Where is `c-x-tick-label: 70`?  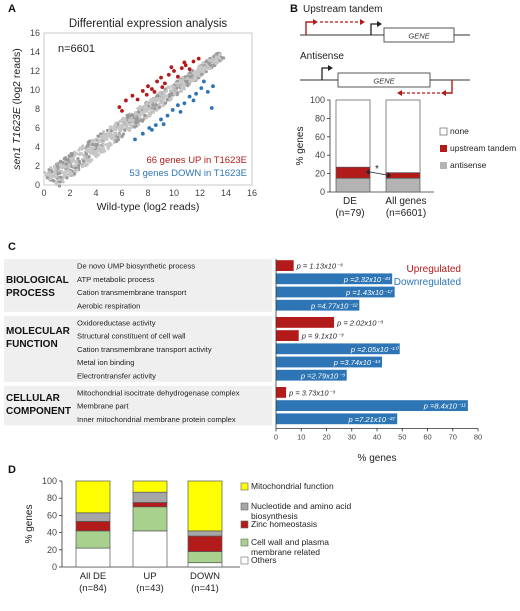
c-x-tick-label: 70 is located at coordinates (453, 436).